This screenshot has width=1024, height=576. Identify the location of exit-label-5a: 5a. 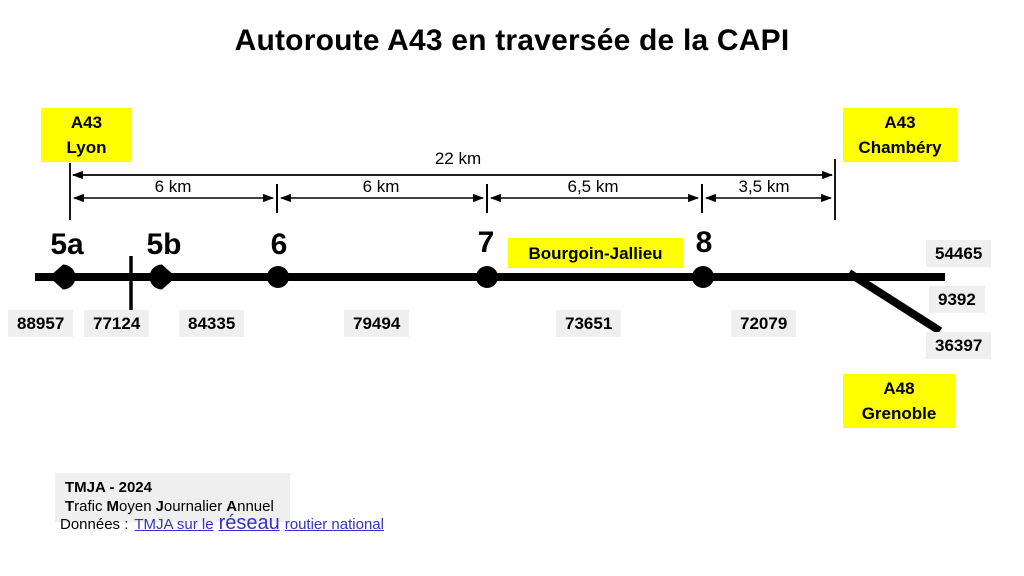
(67, 244).